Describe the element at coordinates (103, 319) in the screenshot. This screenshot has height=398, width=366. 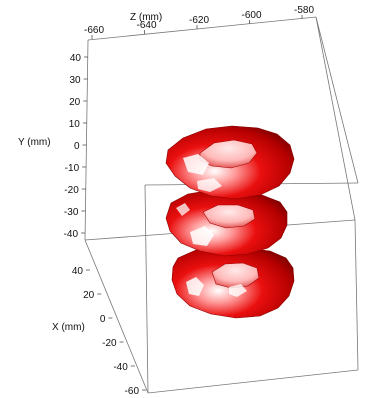
I see `x-tick-label: 0` at that location.